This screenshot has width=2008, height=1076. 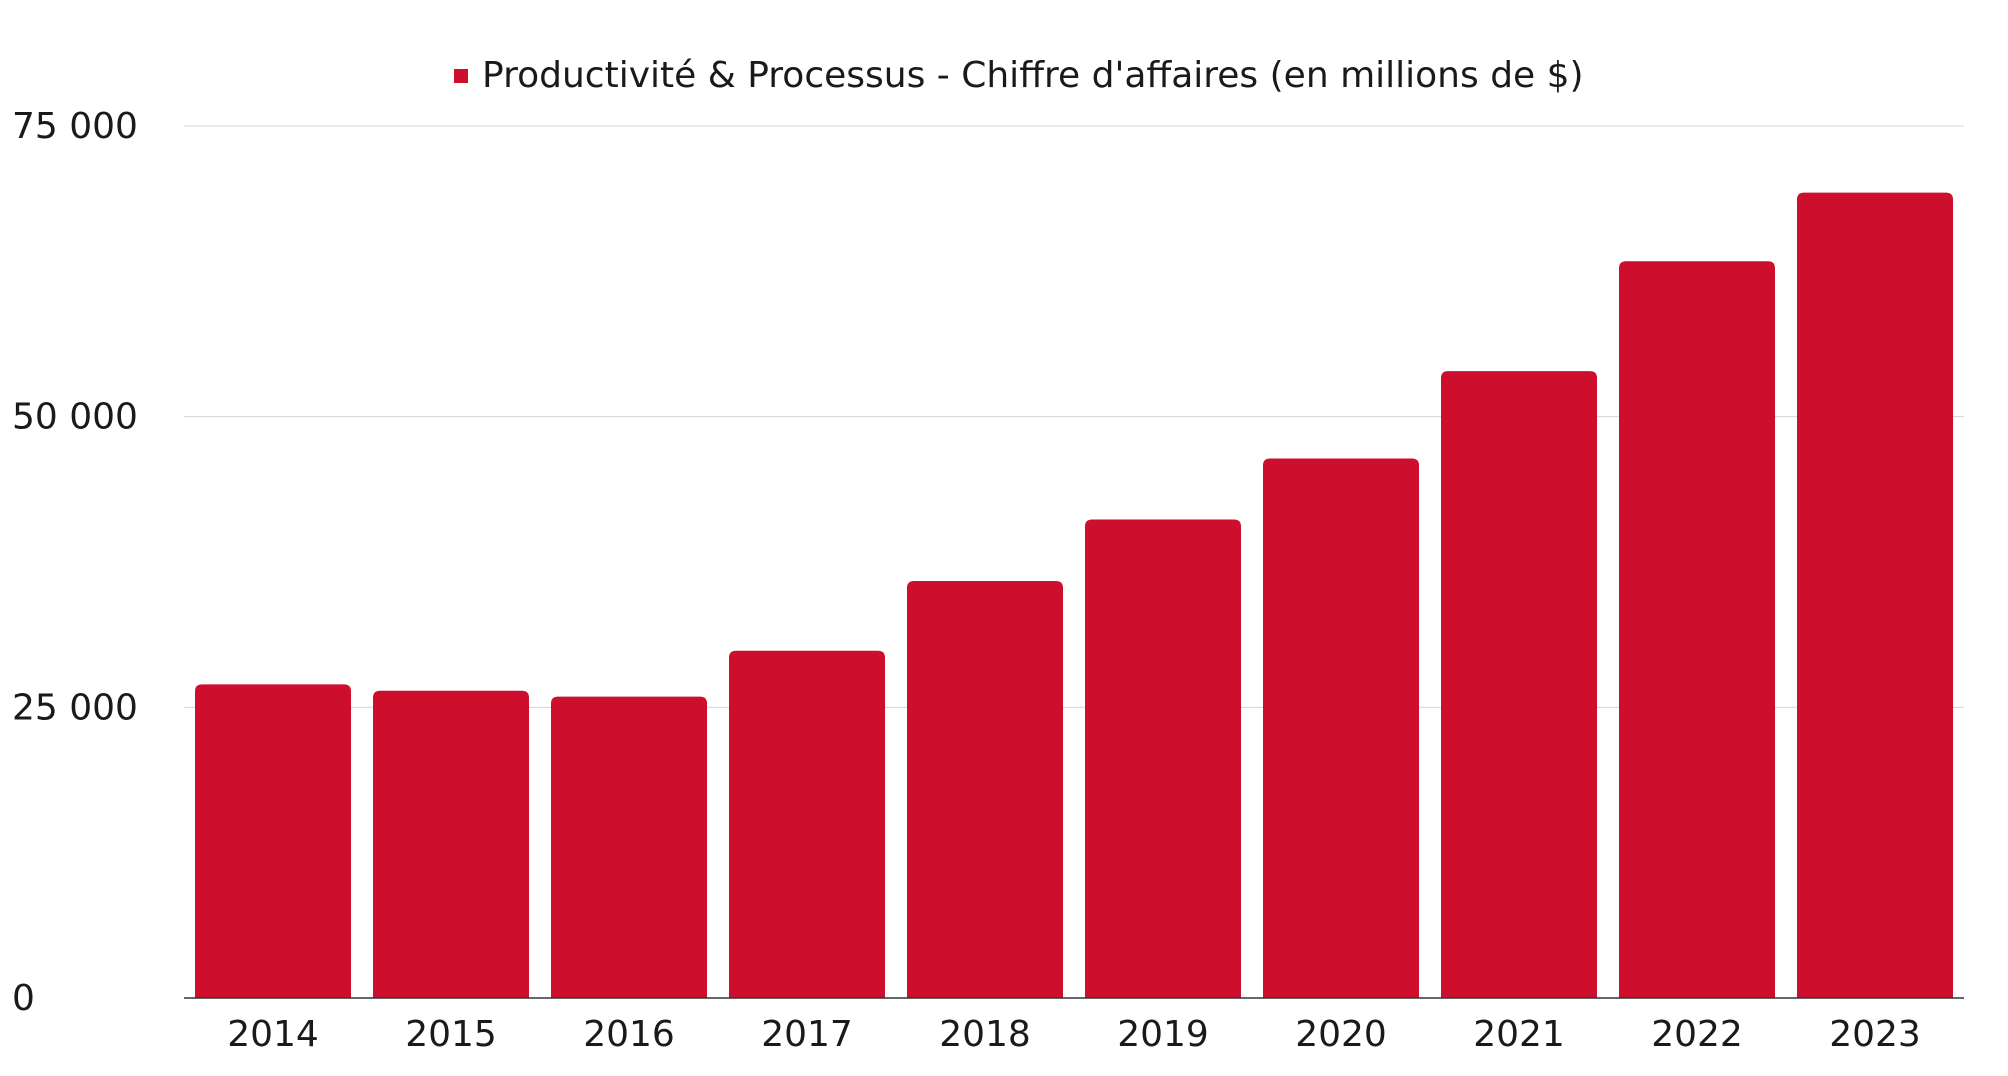 I want to click on x-tick-label: 2017, so click(x=807, y=1034).